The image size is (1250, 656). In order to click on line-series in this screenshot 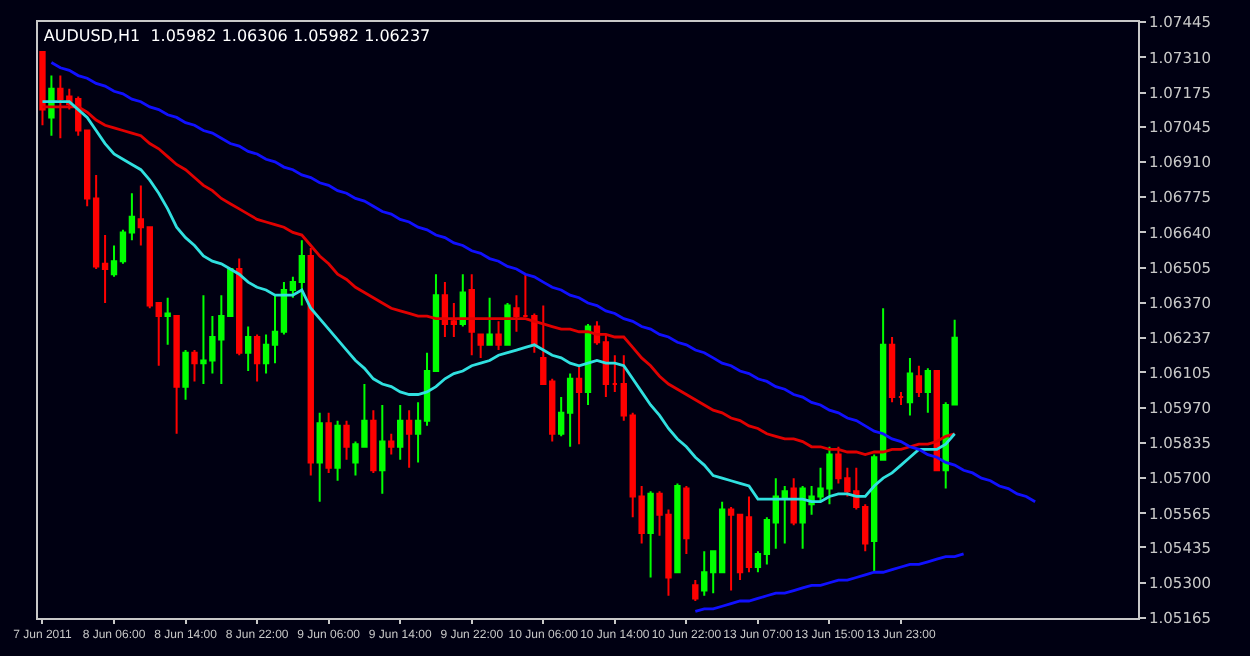, I will do `click(829, 582)`.